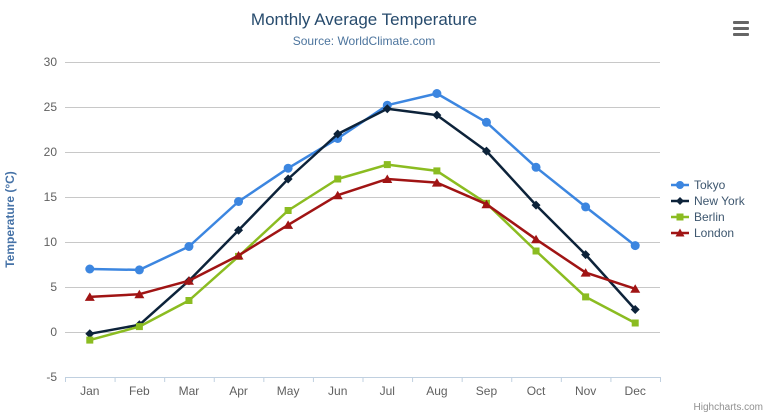 This screenshot has width=769, height=416. Describe the element at coordinates (387, 179) in the screenshot. I see `marker-london-Jul` at that location.